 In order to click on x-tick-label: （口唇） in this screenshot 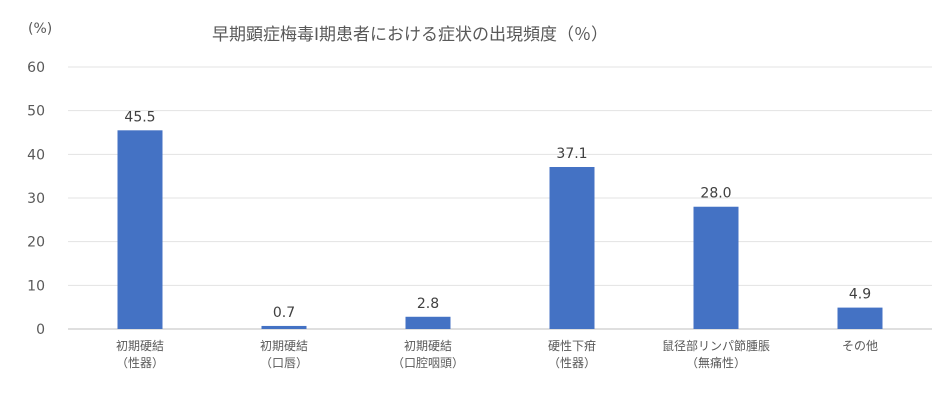, I will do `click(284, 363)`.